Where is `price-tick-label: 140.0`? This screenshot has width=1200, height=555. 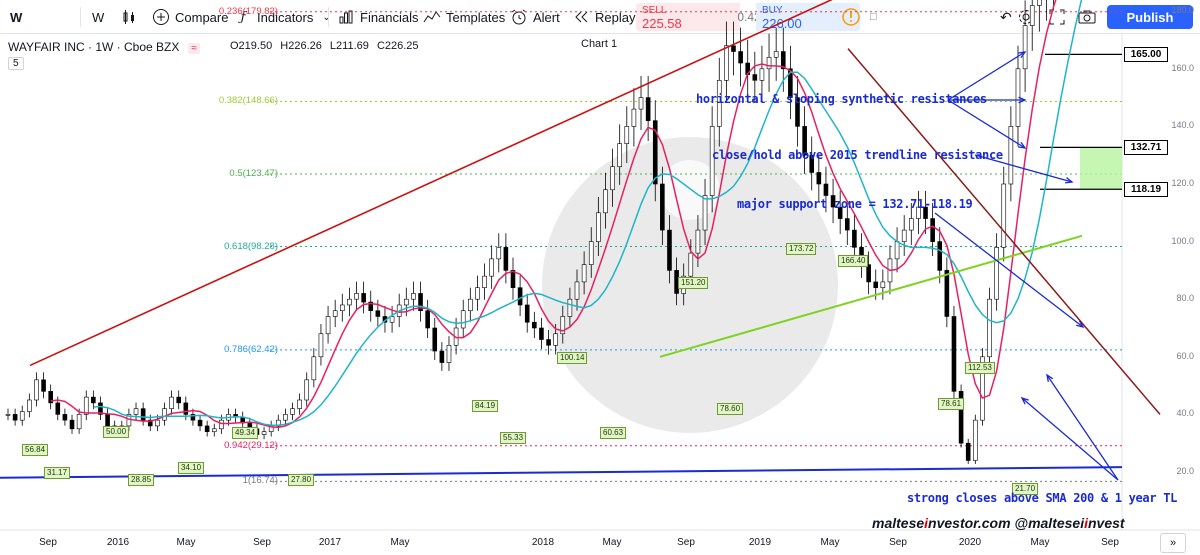
price-tick-label: 140.0 is located at coordinates (1182, 125).